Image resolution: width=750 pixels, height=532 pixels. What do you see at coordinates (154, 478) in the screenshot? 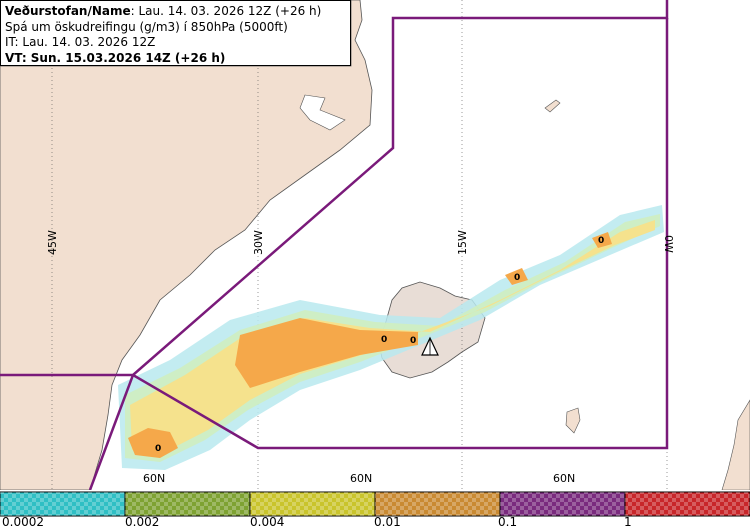
I see `lat-label-1: 60N` at bounding box center [154, 478].